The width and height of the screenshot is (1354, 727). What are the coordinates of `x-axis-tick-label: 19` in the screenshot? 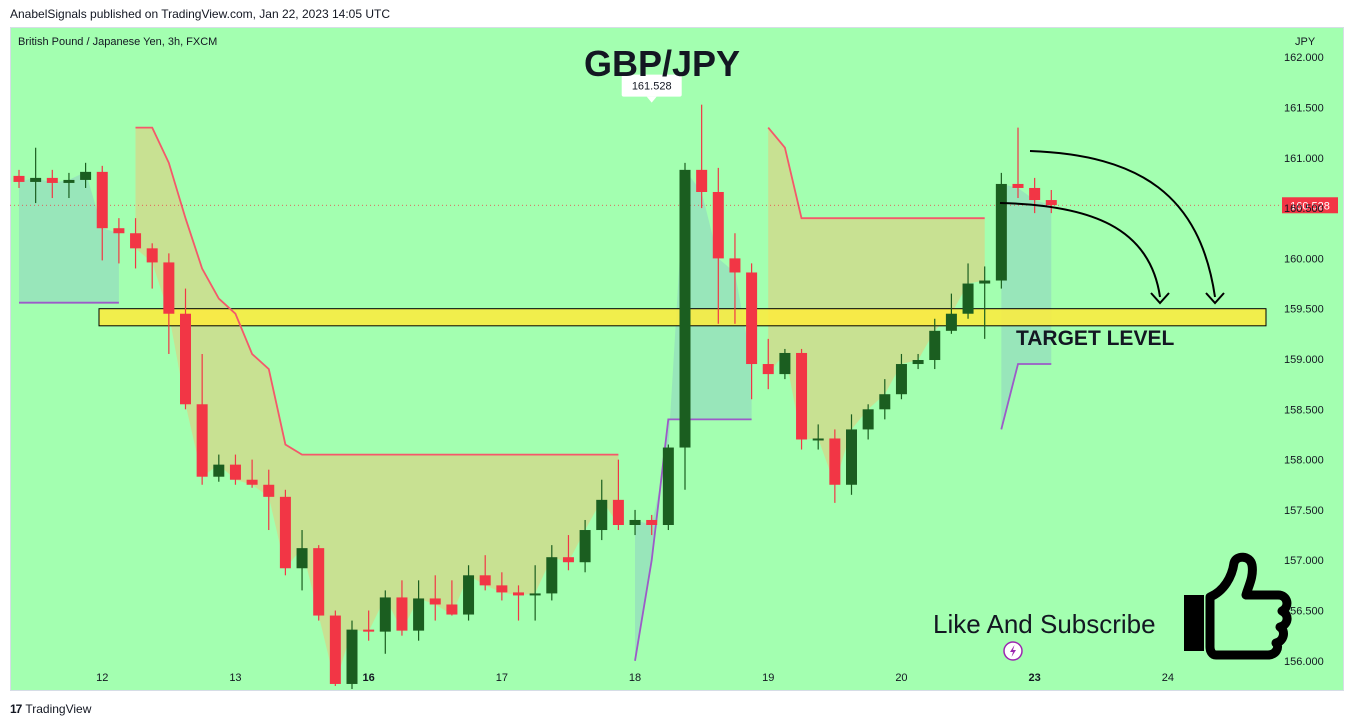 It's located at (768, 678).